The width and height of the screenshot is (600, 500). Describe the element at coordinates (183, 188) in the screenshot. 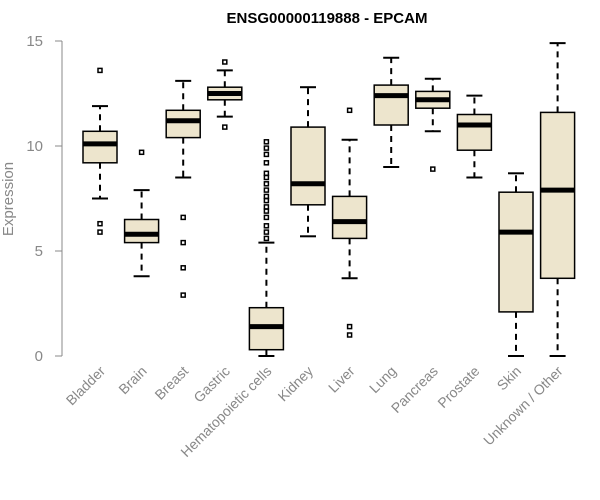

I see `box-breast` at that location.